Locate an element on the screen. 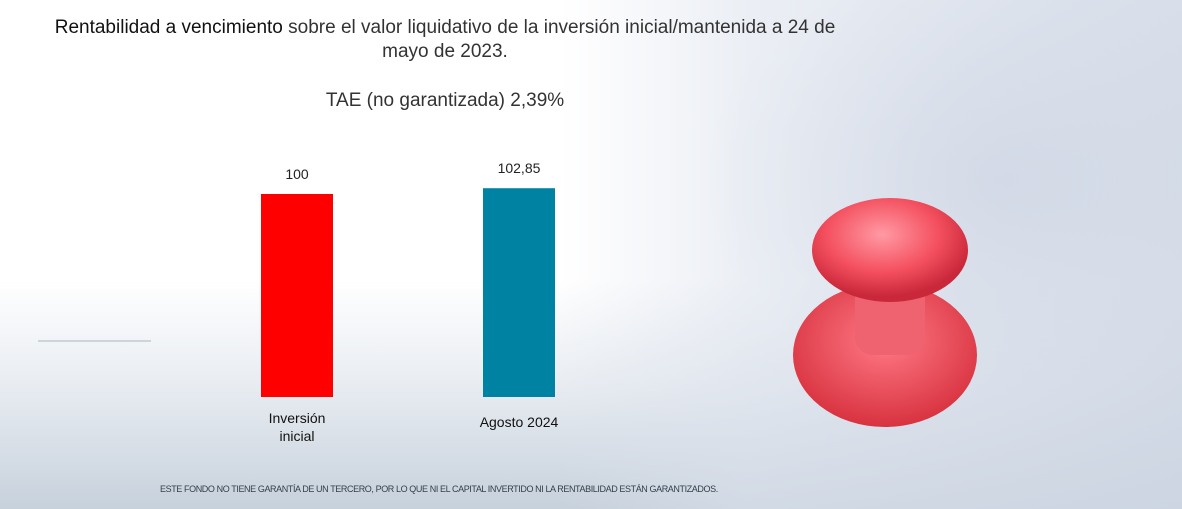  tae-label: TAE (no garantizada) 2,39% is located at coordinates (445, 100).